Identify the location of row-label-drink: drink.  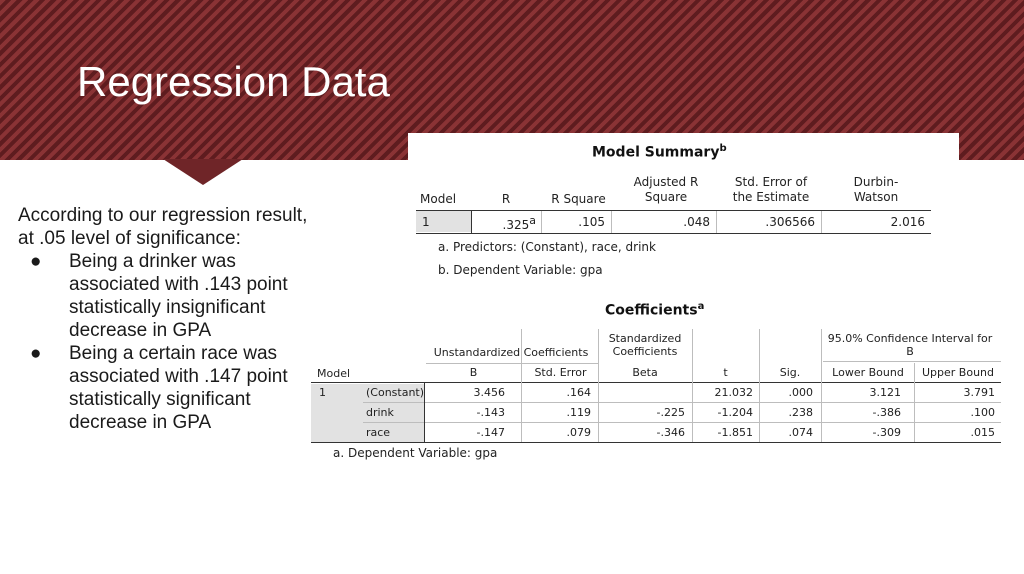
(380, 412).